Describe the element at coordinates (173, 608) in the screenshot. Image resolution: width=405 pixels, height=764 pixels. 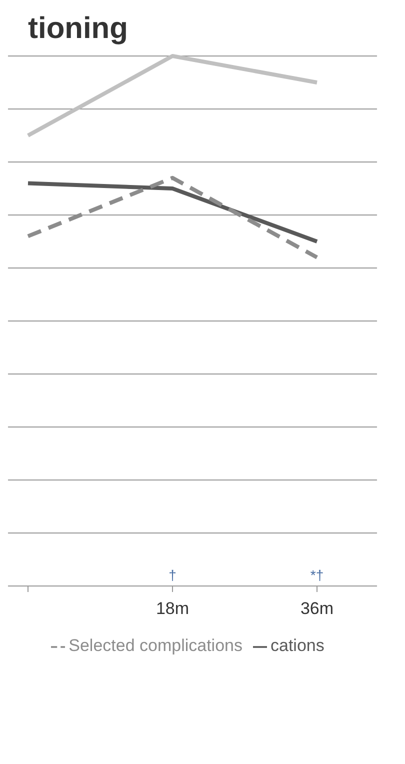
I see `x-tick-label: 18m` at that location.